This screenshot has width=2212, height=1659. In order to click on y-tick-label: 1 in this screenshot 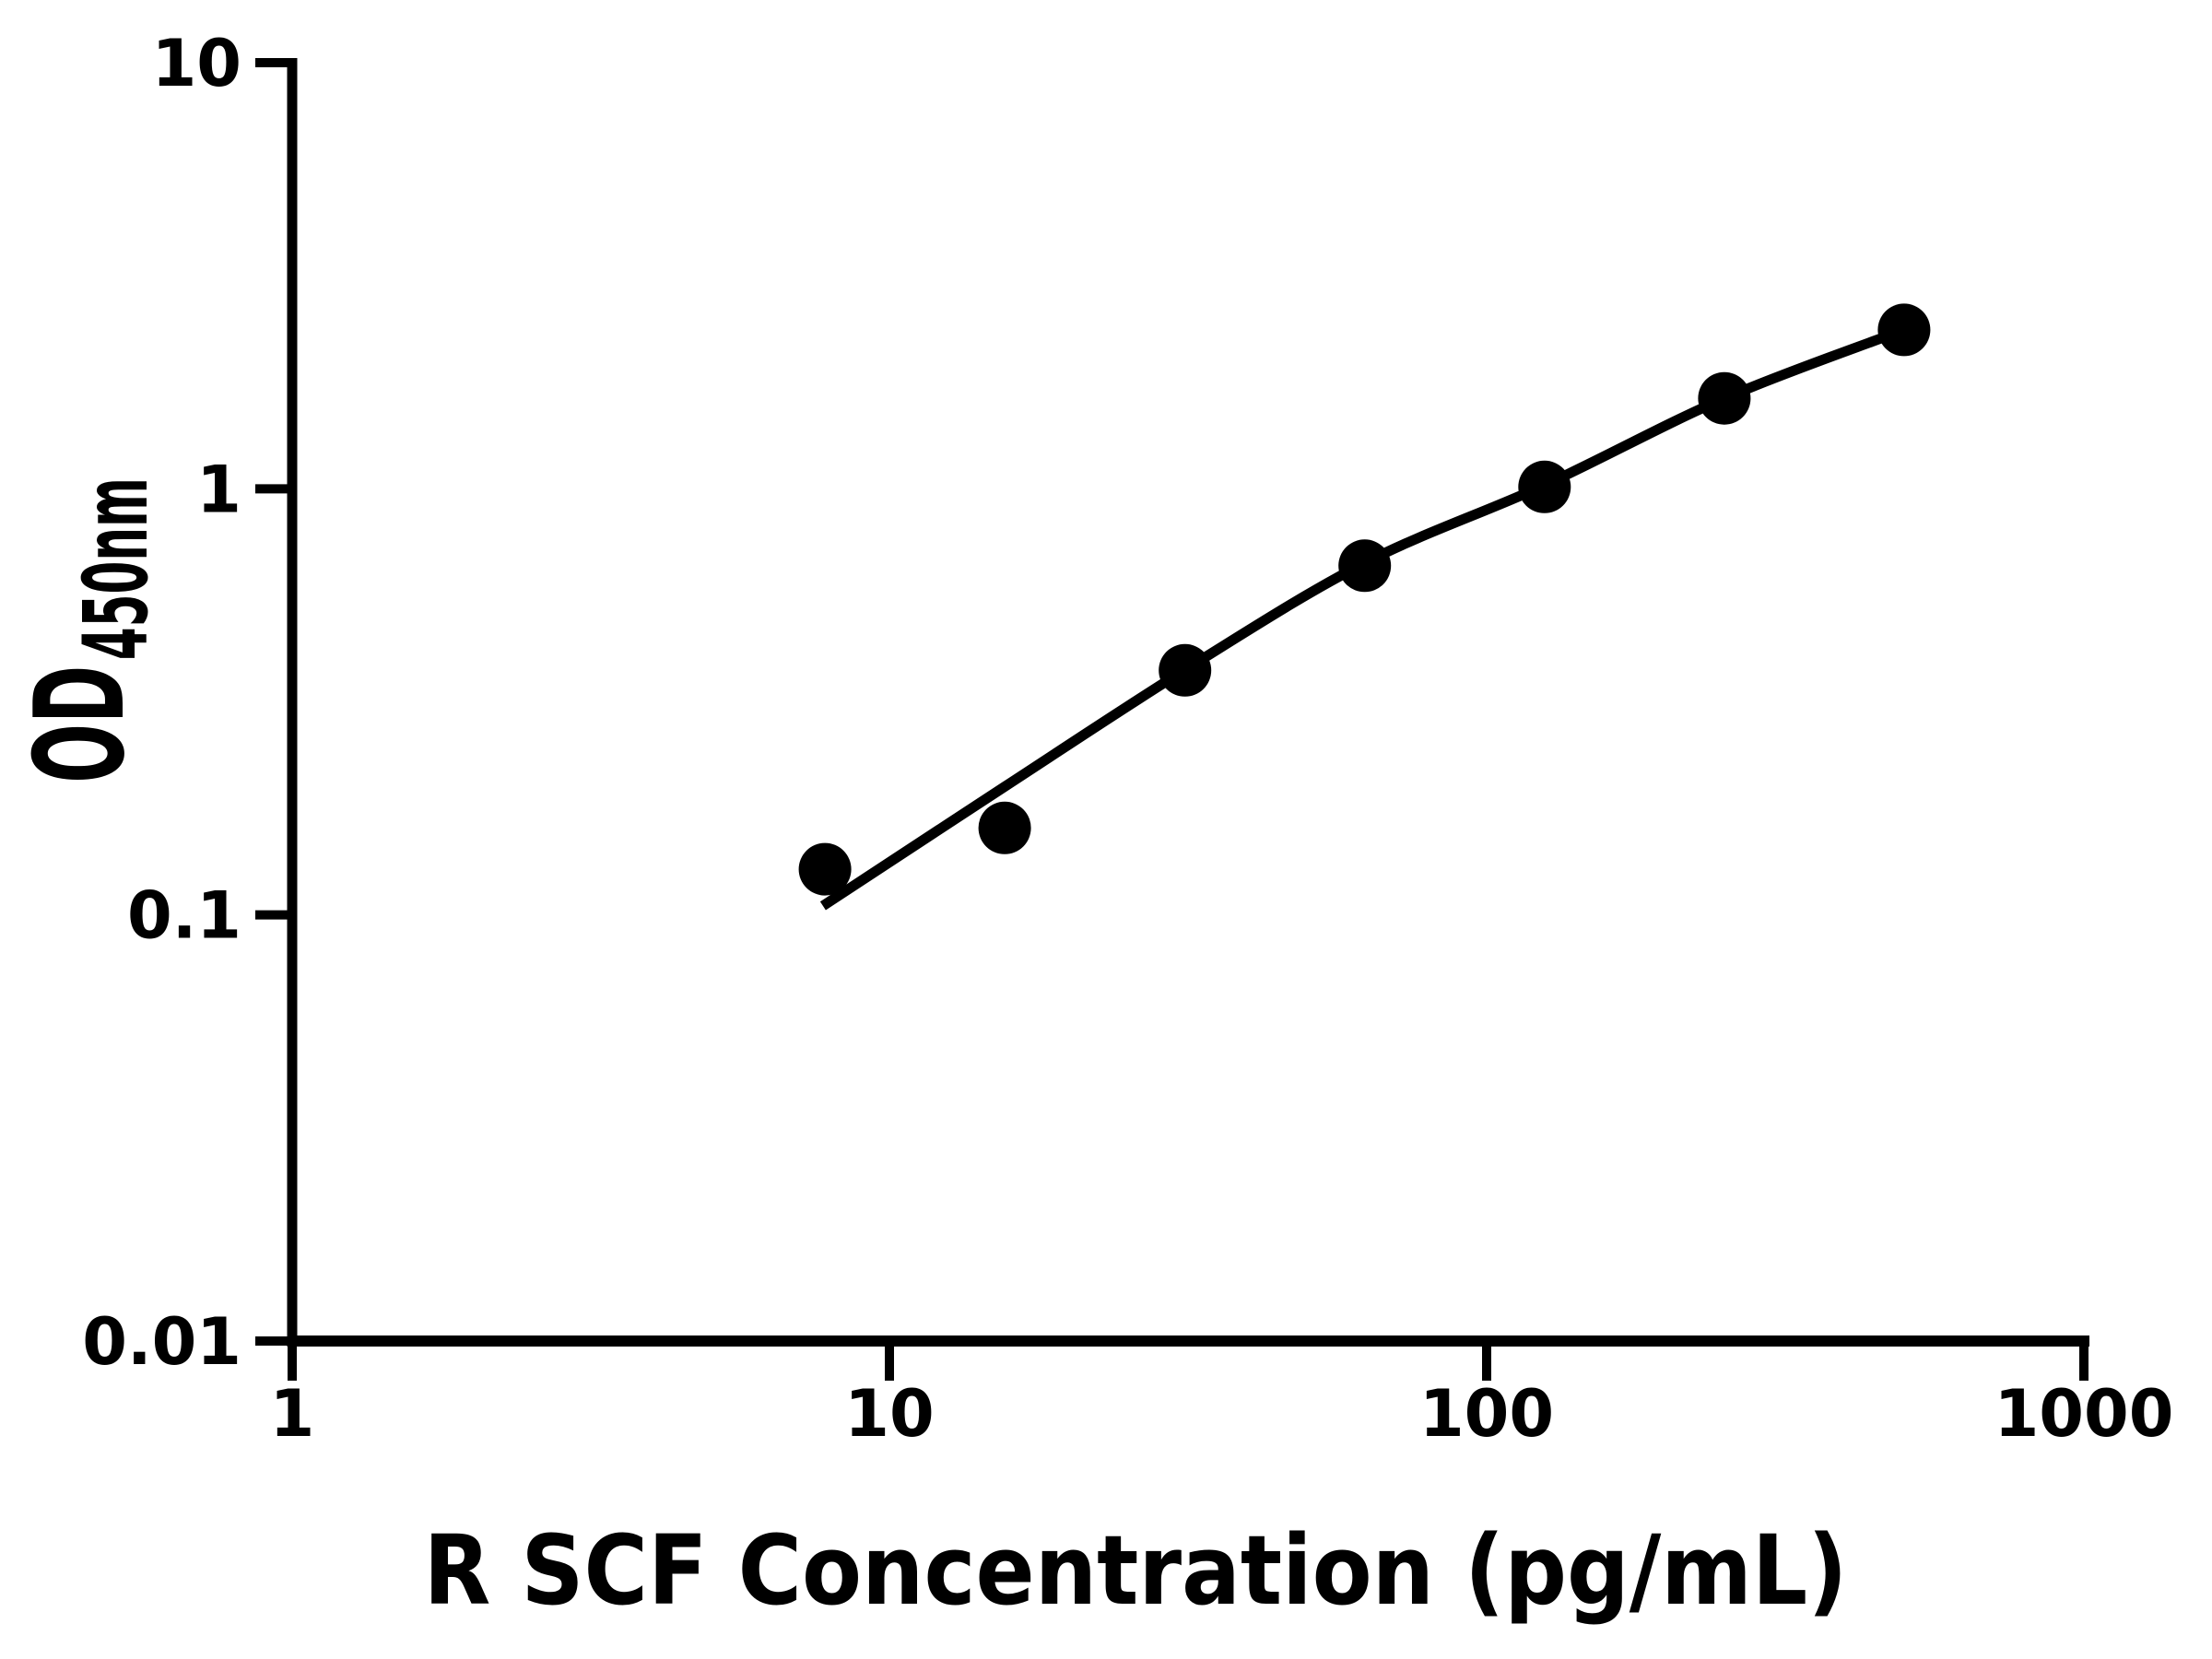, I will do `click(218, 489)`.